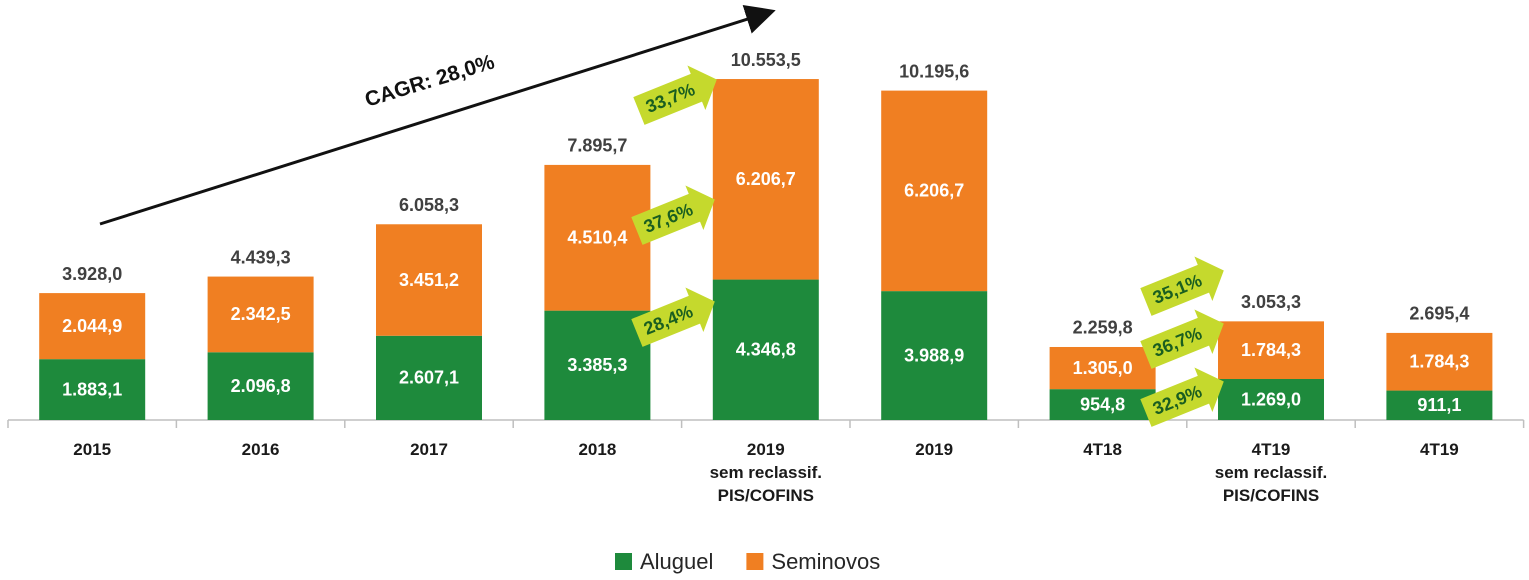 The height and width of the screenshot is (580, 1529). Describe the element at coordinates (260, 449) in the screenshot. I see `x-tick-label: 2016` at that location.